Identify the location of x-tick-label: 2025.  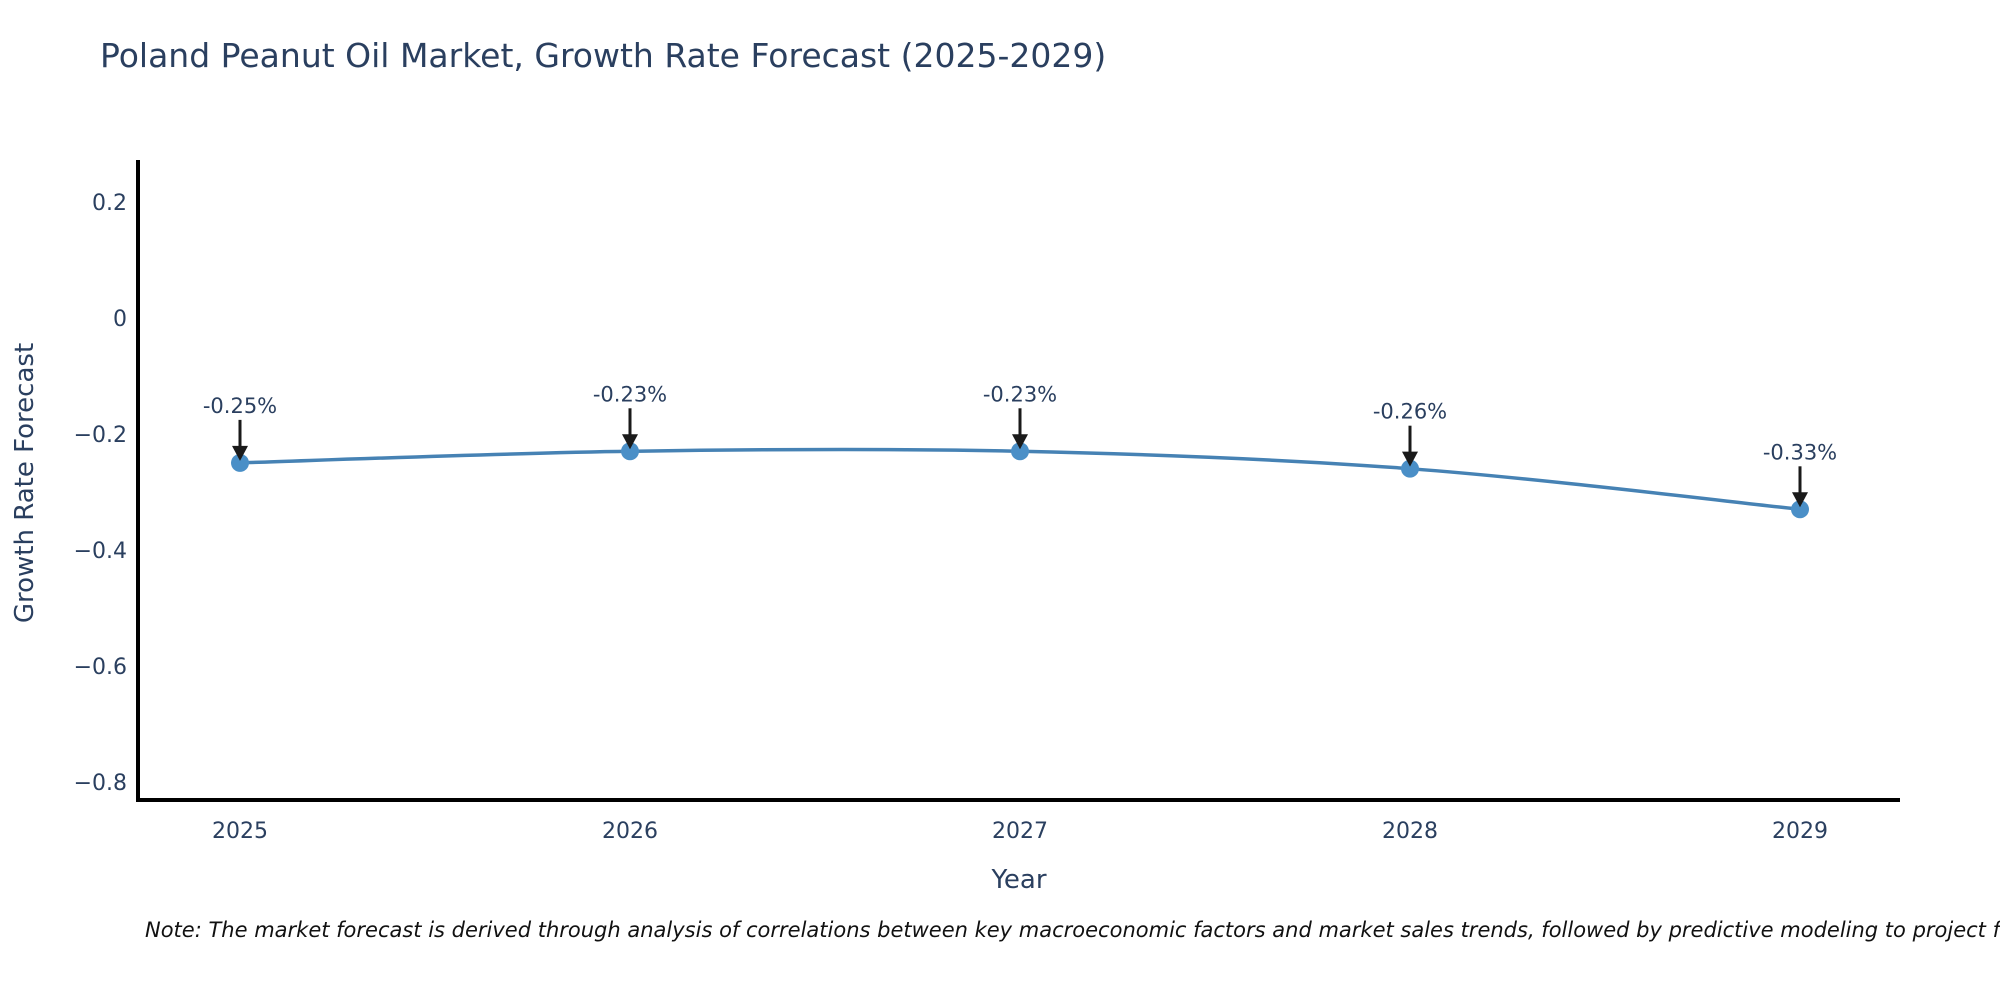
(240, 831).